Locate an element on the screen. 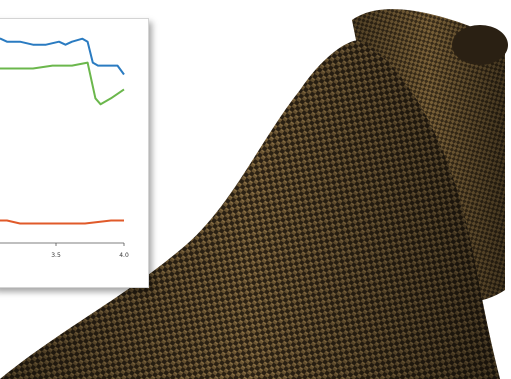  x-tick-label-3-5: 3.5 is located at coordinates (56, 255).